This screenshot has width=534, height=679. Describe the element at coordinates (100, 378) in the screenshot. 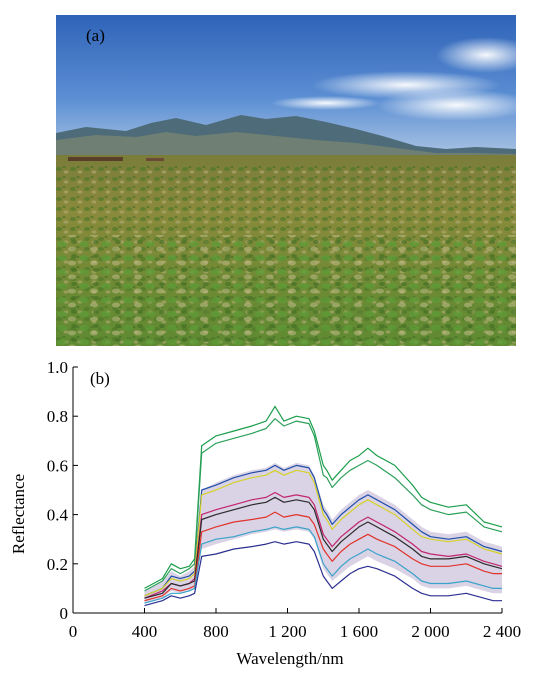

I see `panel-b-label: (b)` at that location.